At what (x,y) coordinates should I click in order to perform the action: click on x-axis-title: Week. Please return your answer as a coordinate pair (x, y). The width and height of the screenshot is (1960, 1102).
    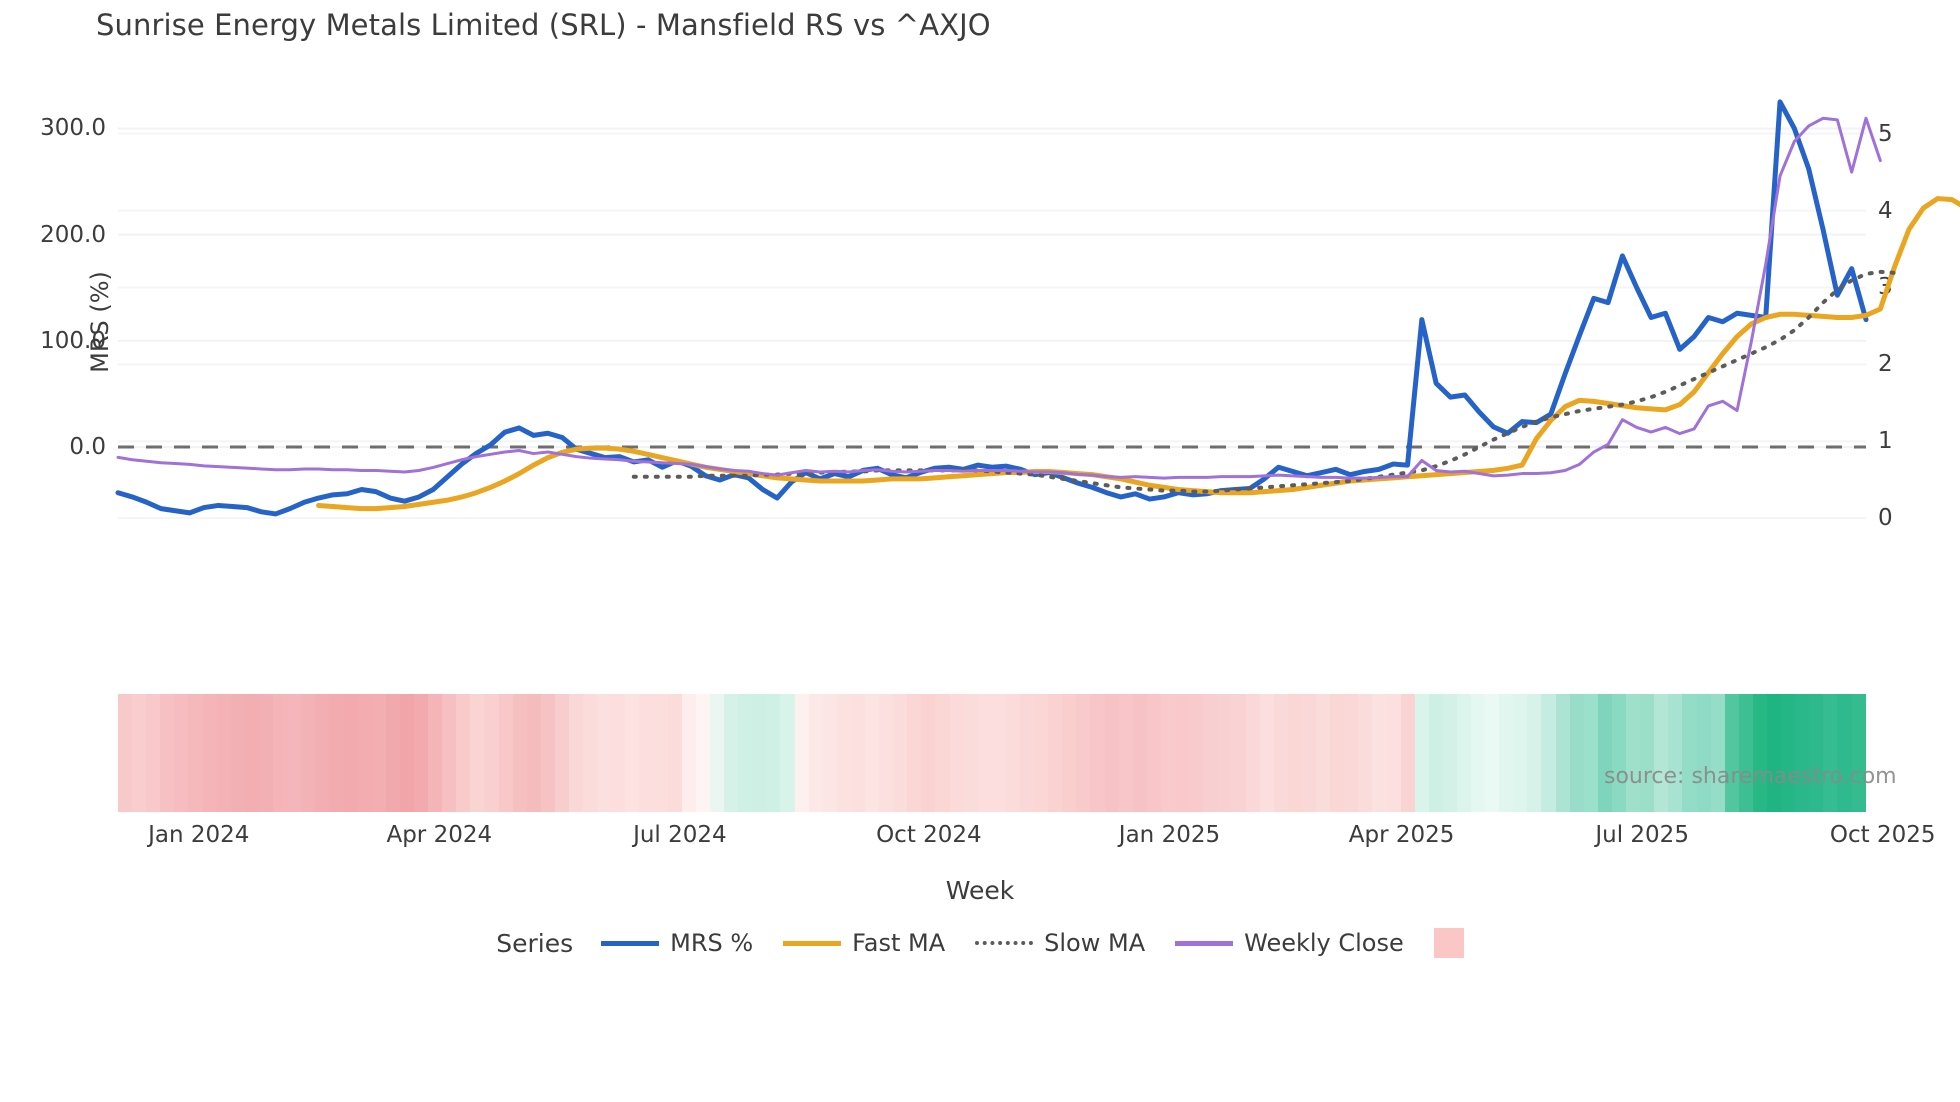
    Looking at the image, I should click on (980, 890).